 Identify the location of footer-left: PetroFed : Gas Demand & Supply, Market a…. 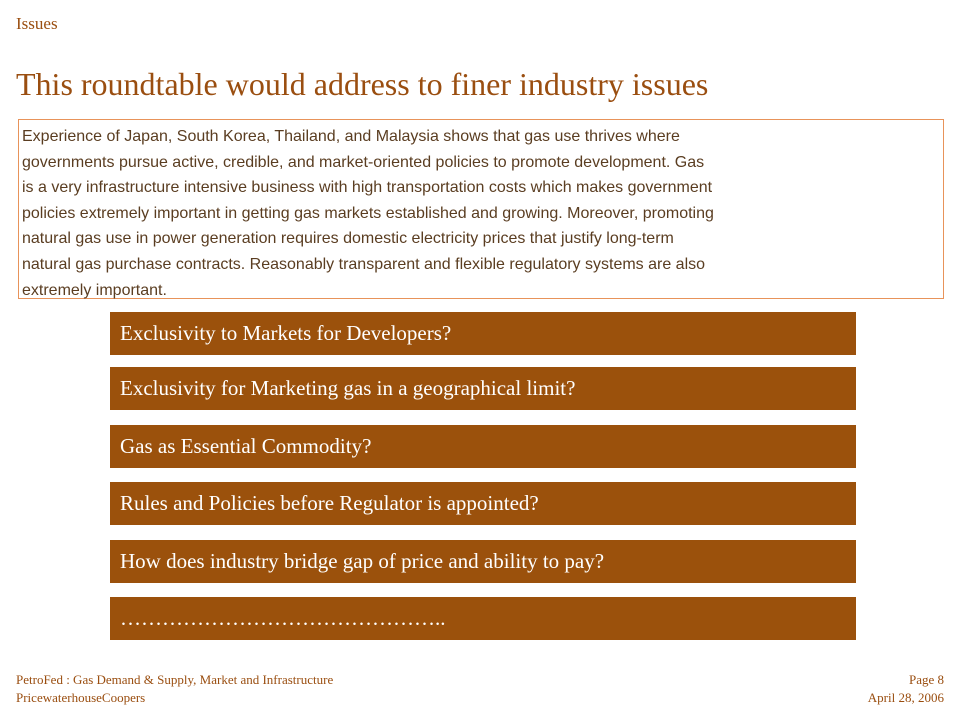
(174, 689).